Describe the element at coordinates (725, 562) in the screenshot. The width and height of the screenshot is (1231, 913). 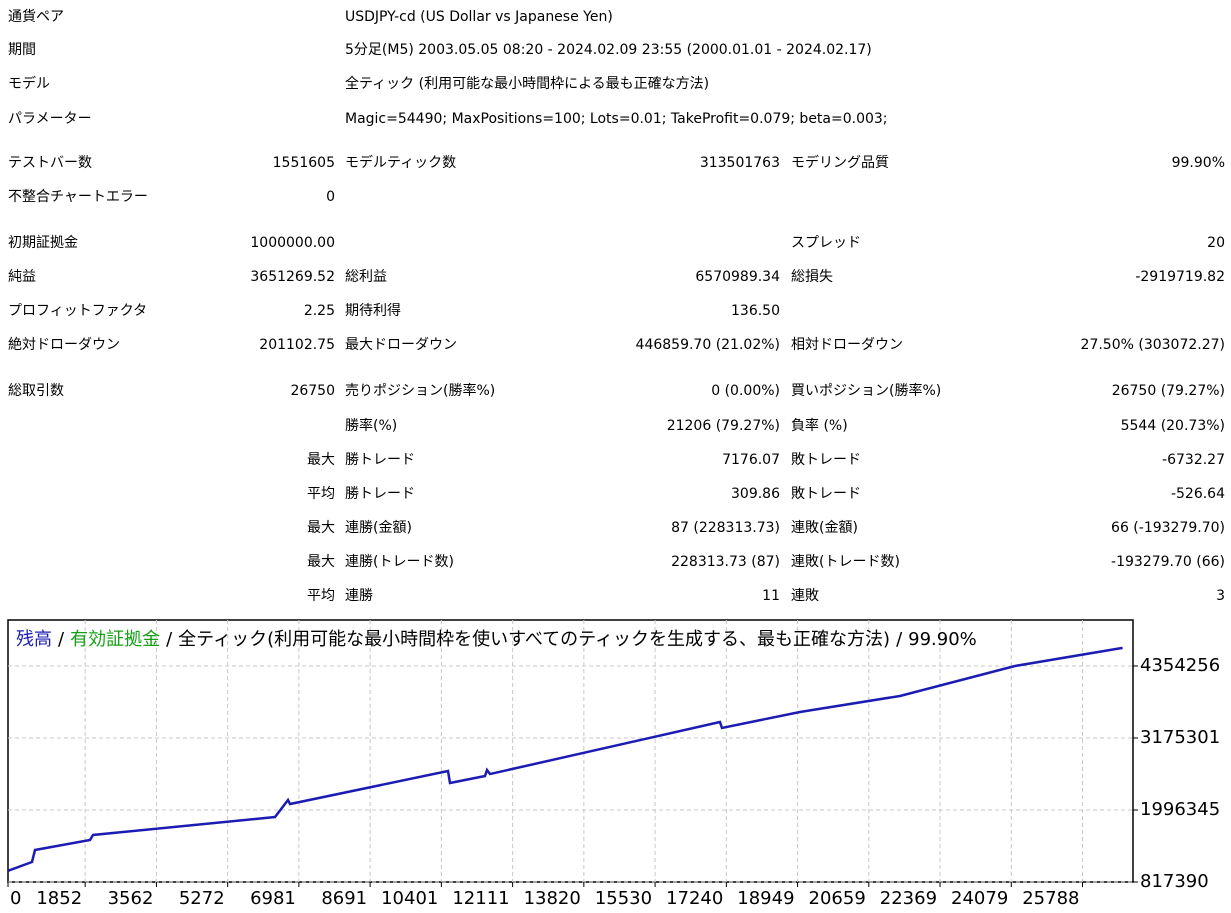
I see `stat-value: 228313.73 (87)` at that location.